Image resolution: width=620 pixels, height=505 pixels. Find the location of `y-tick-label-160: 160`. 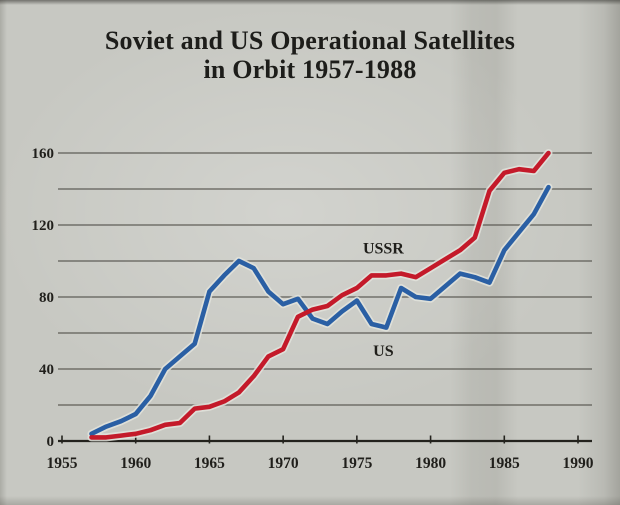

y-tick-label-160: 160 is located at coordinates (43, 154).